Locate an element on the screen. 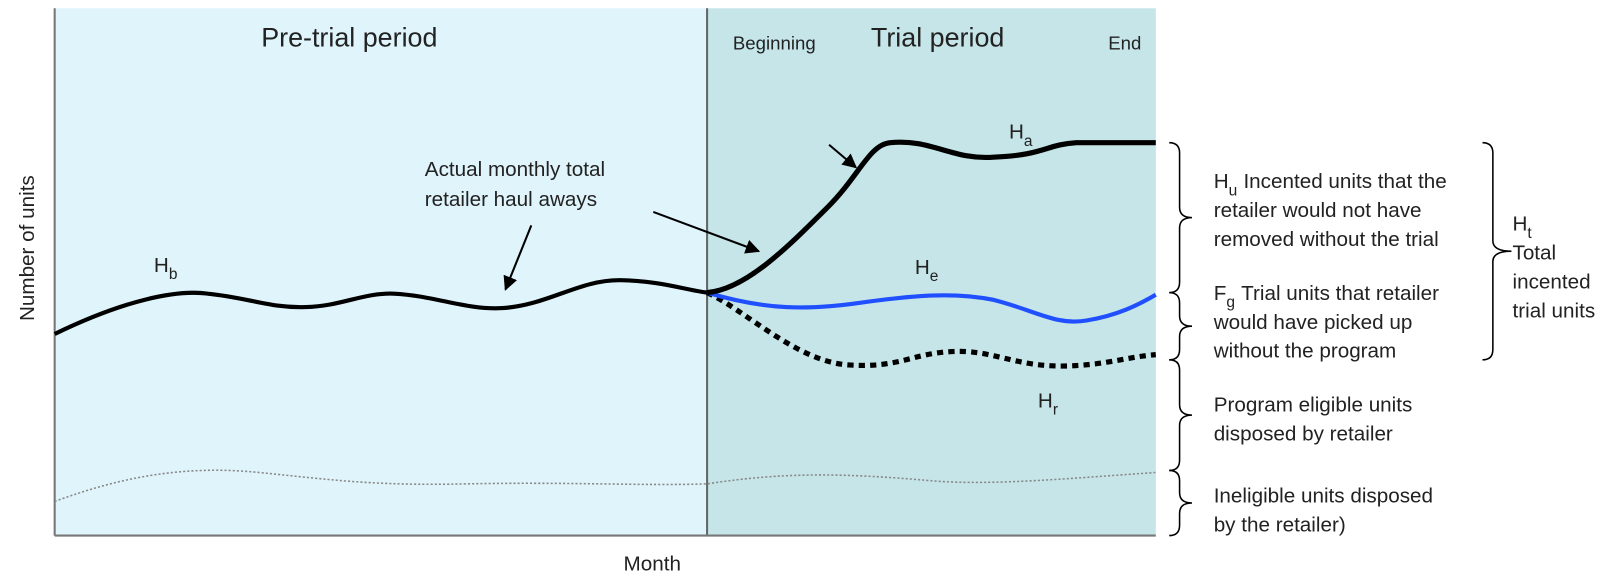  description-line: retailer would not have is located at coordinates (1318, 210).